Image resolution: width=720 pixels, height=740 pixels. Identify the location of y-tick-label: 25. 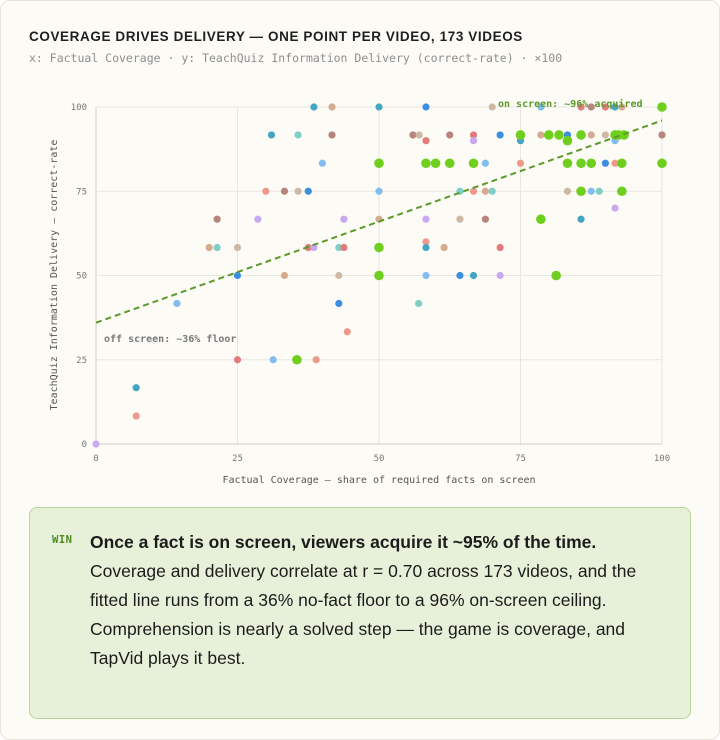
(81, 361).